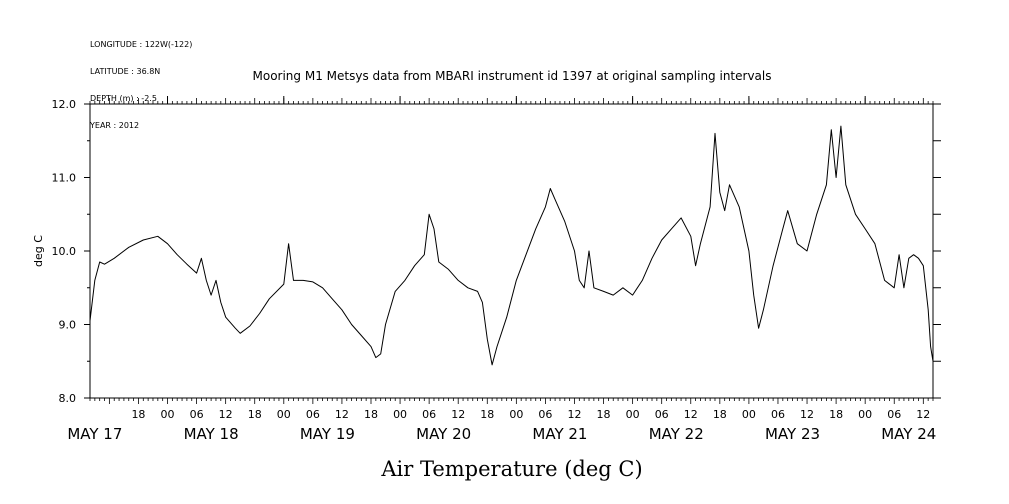  Describe the element at coordinates (443, 434) in the screenshot. I see `x-day-label: MAY 20` at that location.